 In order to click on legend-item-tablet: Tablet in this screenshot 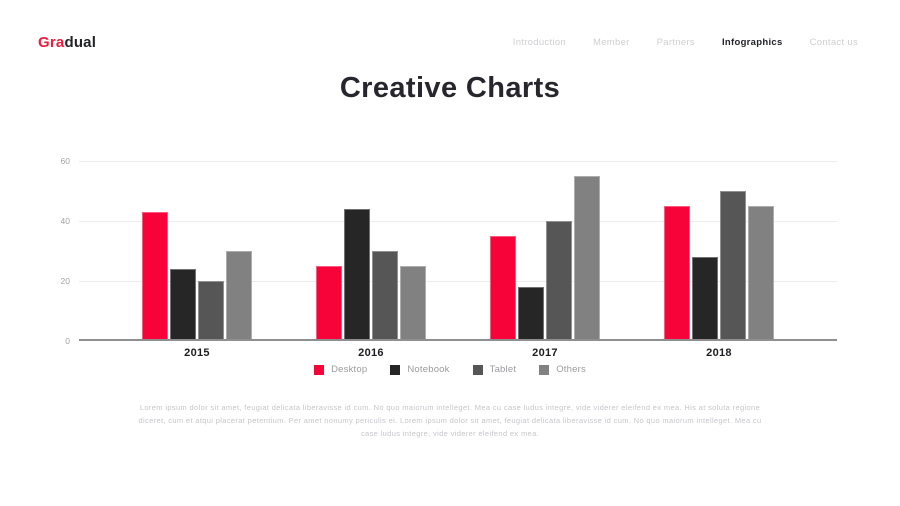, I will do `click(494, 369)`.